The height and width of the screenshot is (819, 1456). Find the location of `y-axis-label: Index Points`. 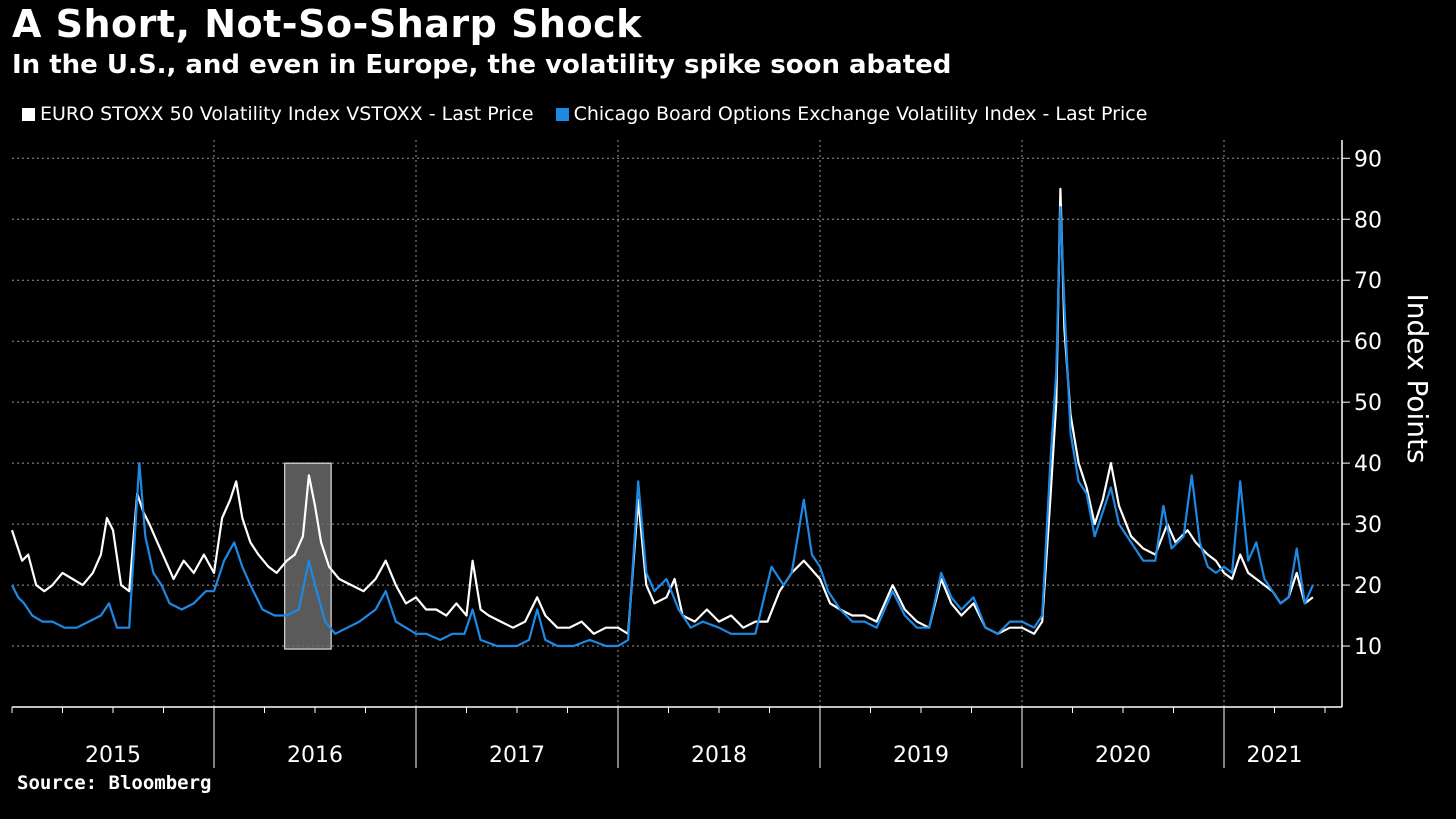

y-axis-label: Index Points is located at coordinates (1417, 379).